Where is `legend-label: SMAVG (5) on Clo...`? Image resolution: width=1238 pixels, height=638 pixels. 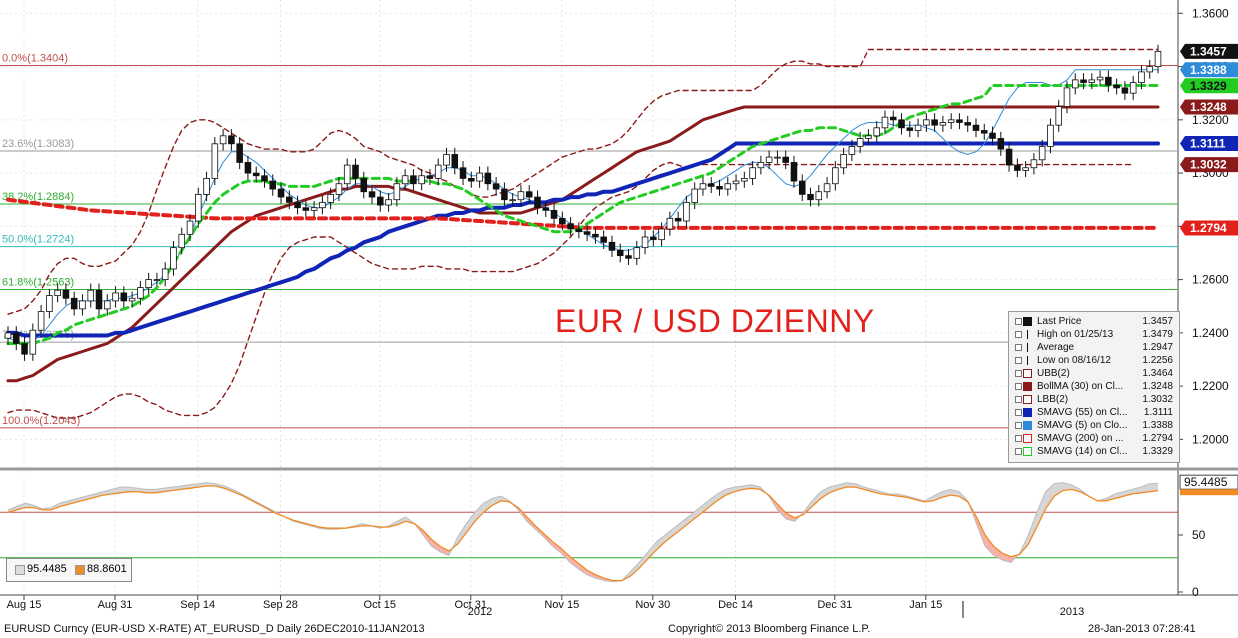
legend-label: SMAVG (5) on Clo... is located at coordinates (1082, 425).